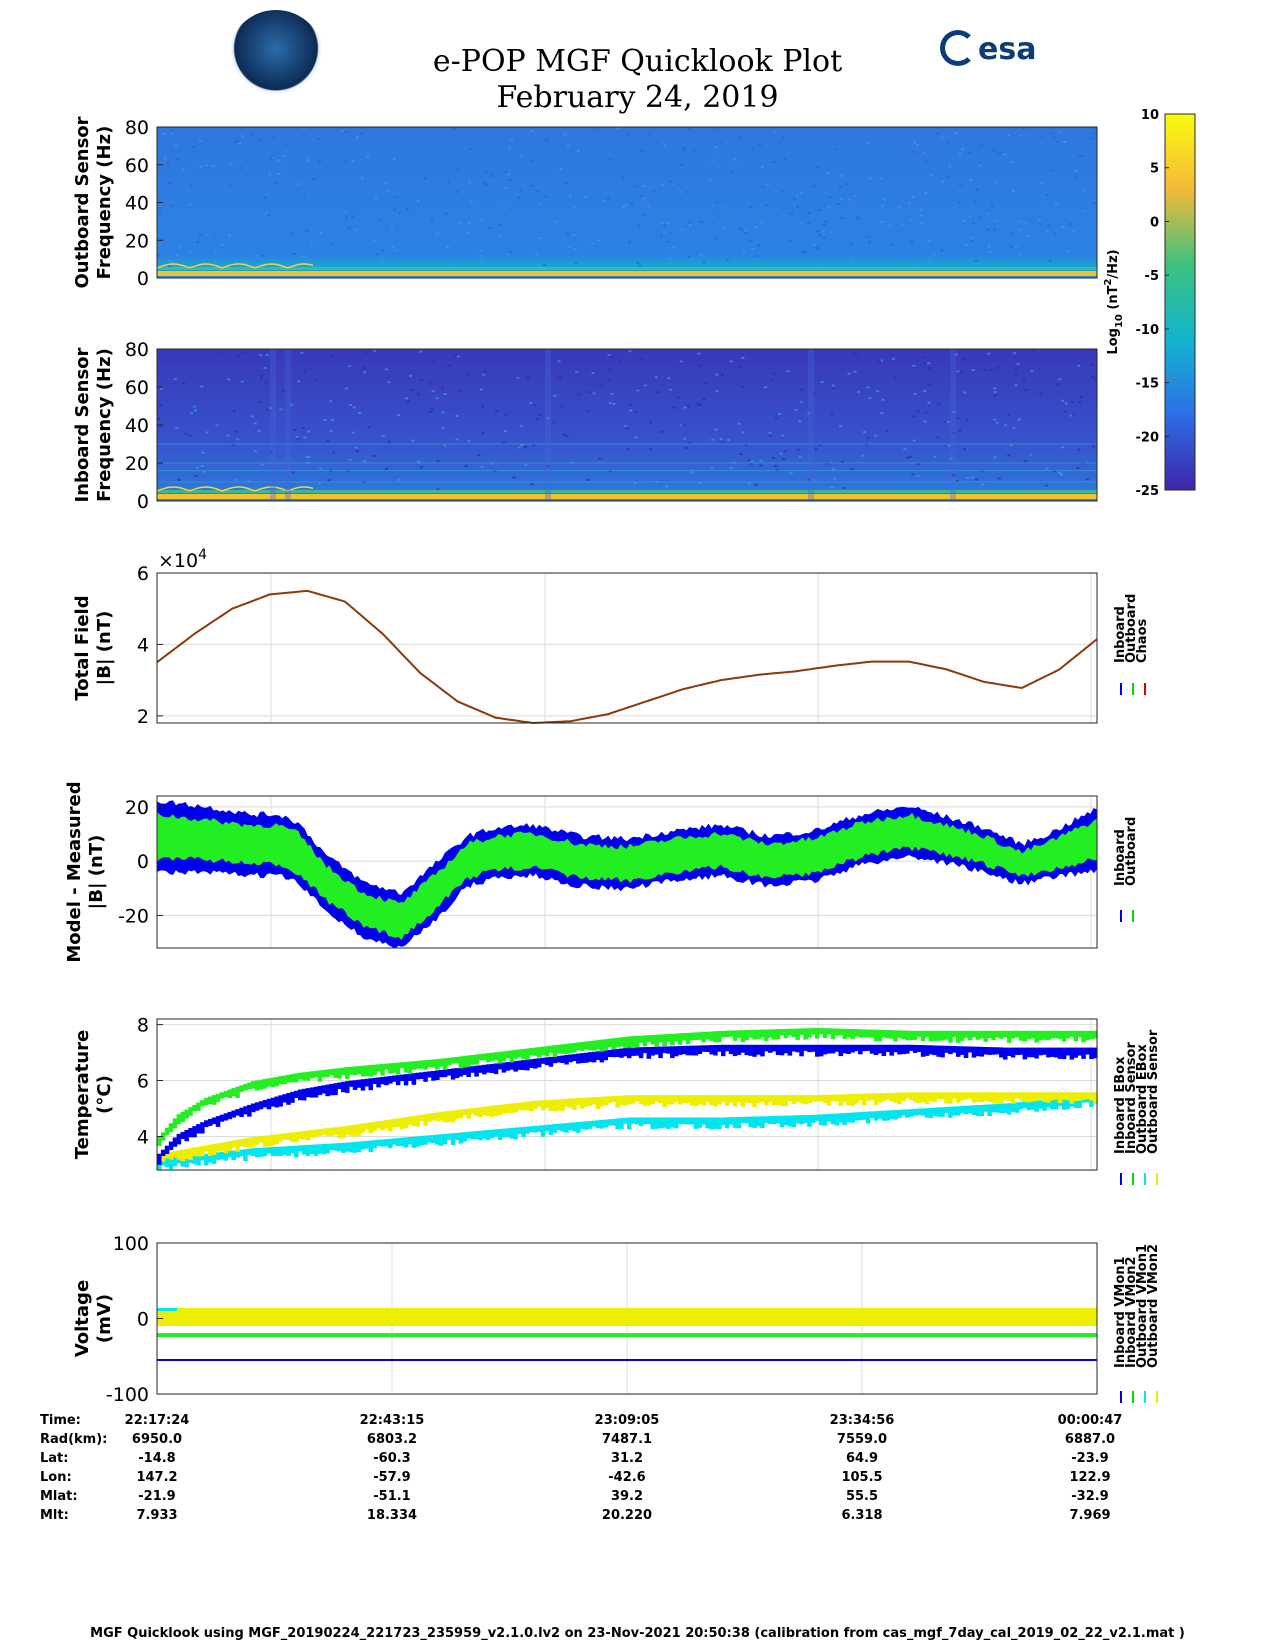 The image size is (1275, 1650). I want to click on info-cell: 23:34:56, so click(862, 1420).